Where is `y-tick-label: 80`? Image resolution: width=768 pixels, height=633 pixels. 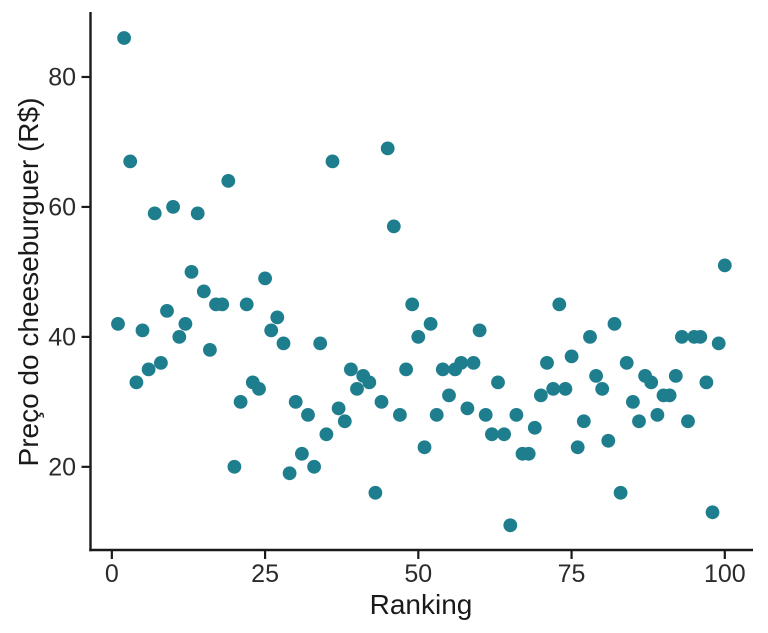 y-tick-label: 80 is located at coordinates (62, 77).